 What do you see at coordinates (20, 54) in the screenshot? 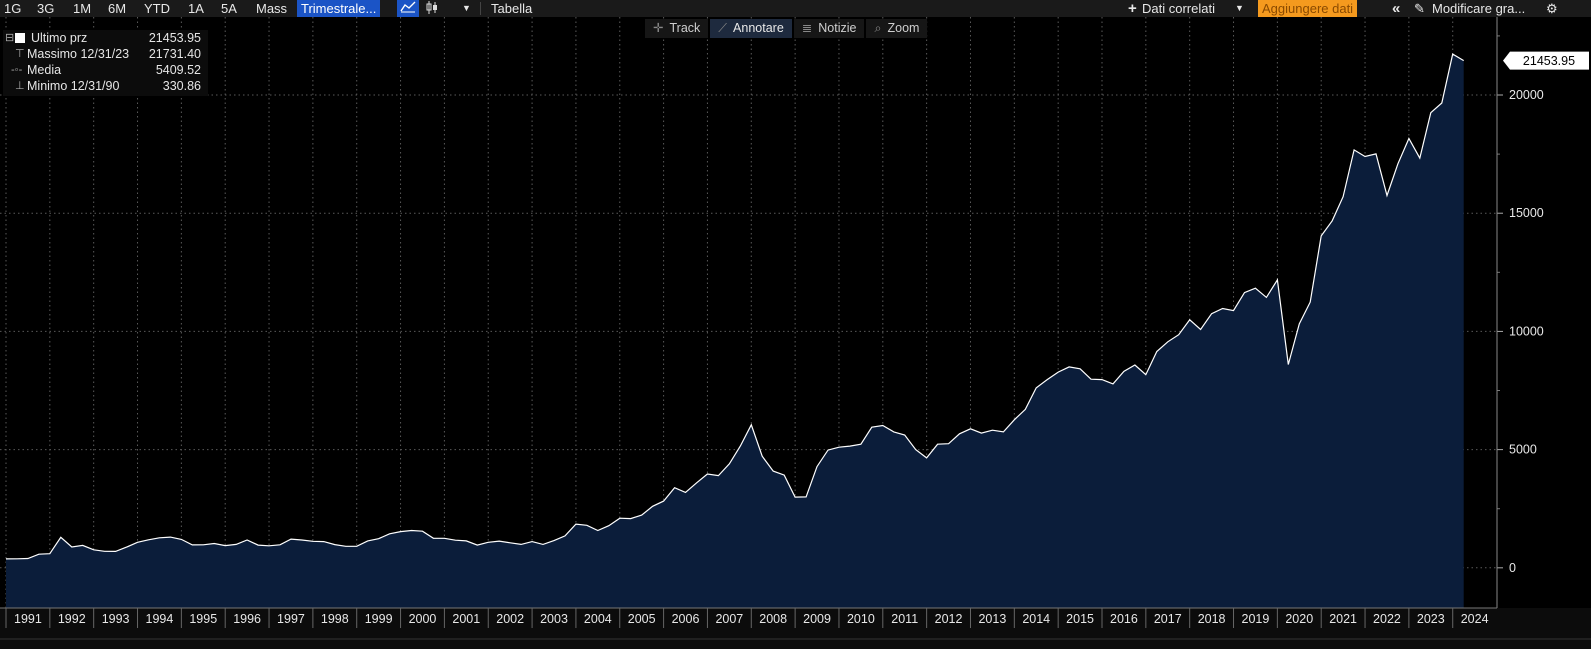
I see `high-marker-icon: ⊤` at bounding box center [20, 54].